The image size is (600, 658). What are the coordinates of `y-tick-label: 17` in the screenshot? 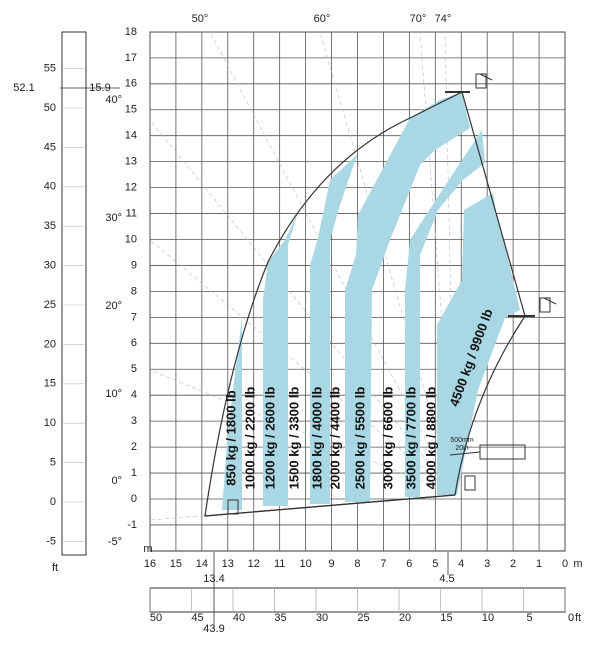 It's located at (131, 58).